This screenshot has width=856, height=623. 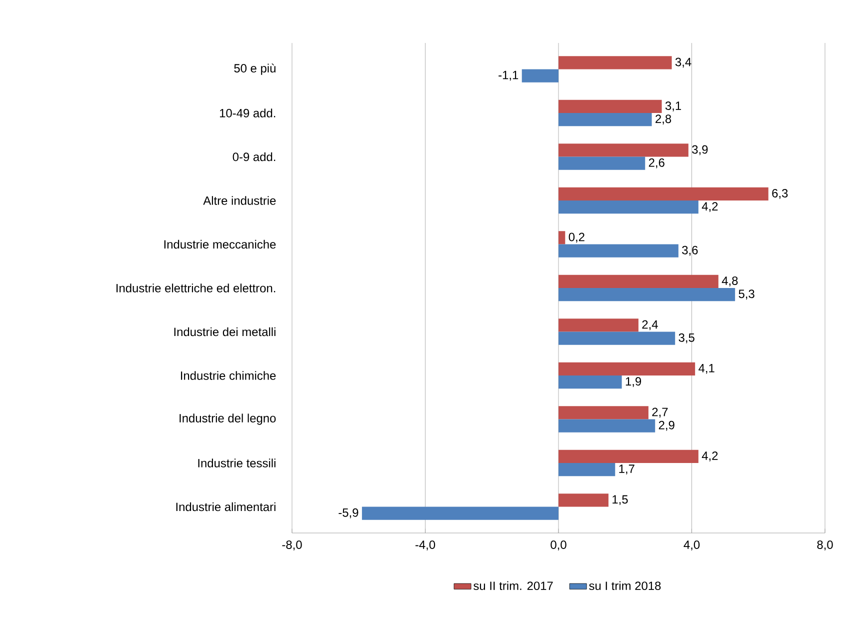 I want to click on legend-label: su I trim 2018, so click(x=625, y=585).